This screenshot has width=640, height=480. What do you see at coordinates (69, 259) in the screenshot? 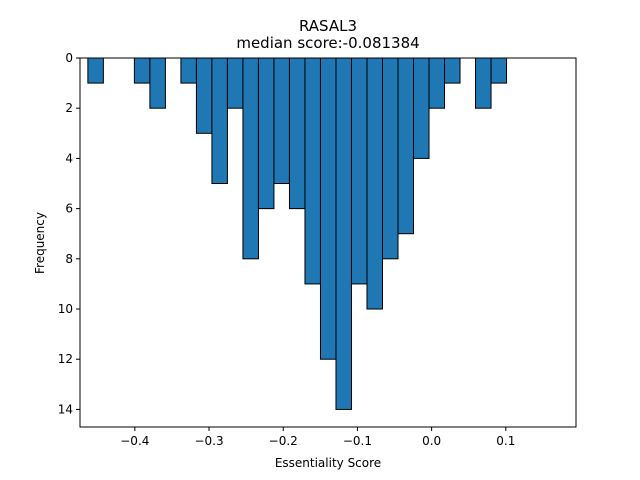
I see `y-tick-label: 8` at bounding box center [69, 259].